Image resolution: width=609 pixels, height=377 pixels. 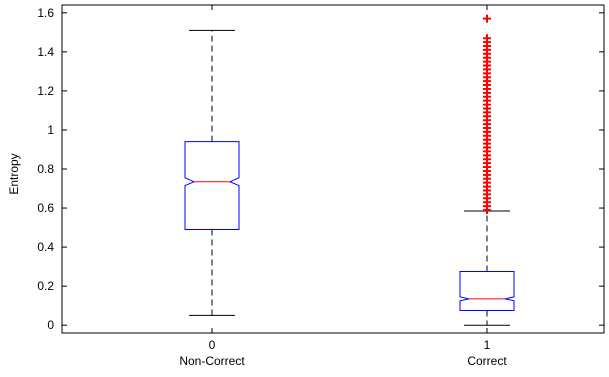 I want to click on y-axis-label: Entropy, so click(x=14, y=173).